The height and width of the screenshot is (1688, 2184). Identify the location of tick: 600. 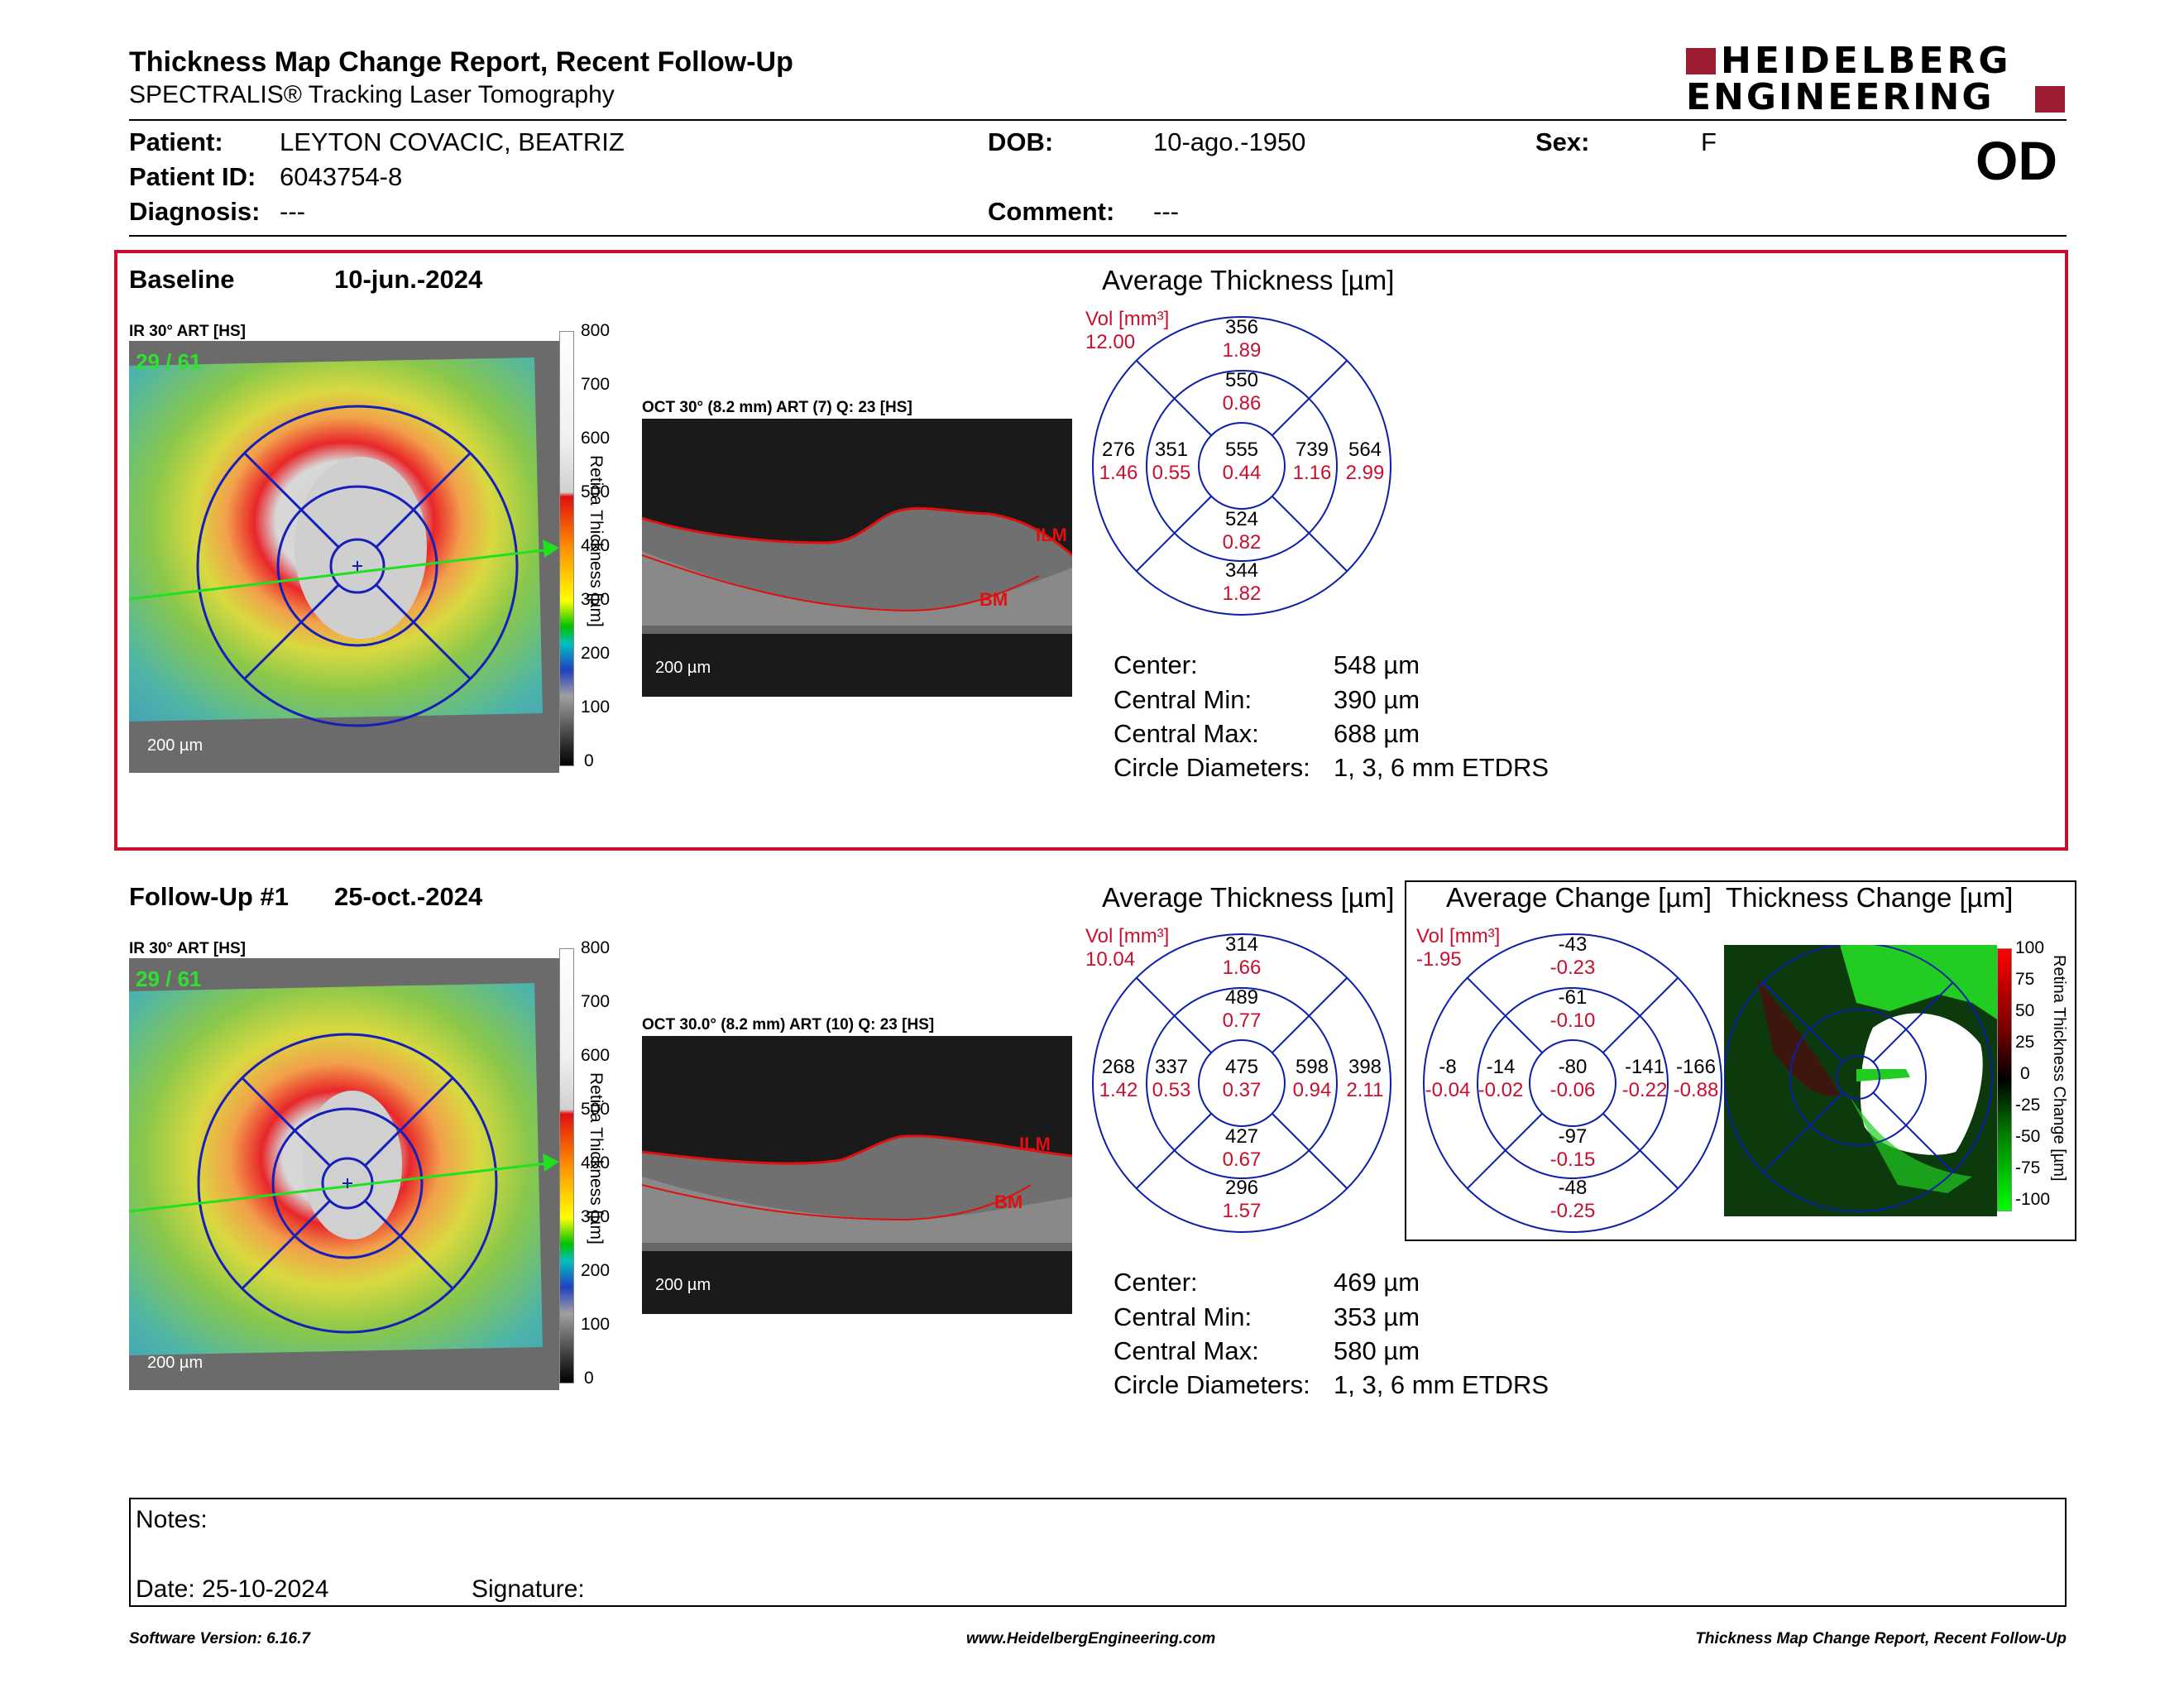
(596, 438).